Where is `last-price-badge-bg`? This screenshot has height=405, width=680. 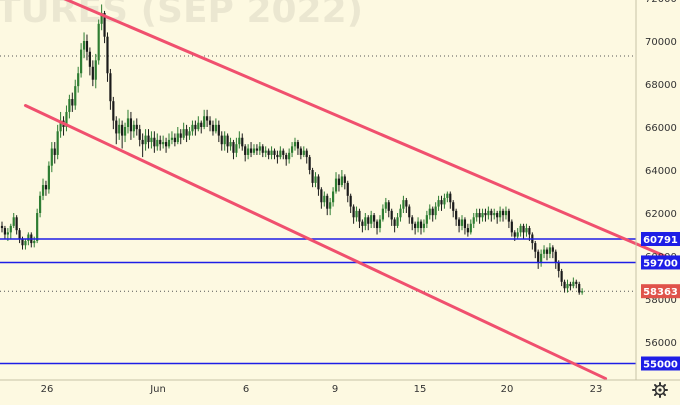 last-price-badge-bg is located at coordinates (660, 291).